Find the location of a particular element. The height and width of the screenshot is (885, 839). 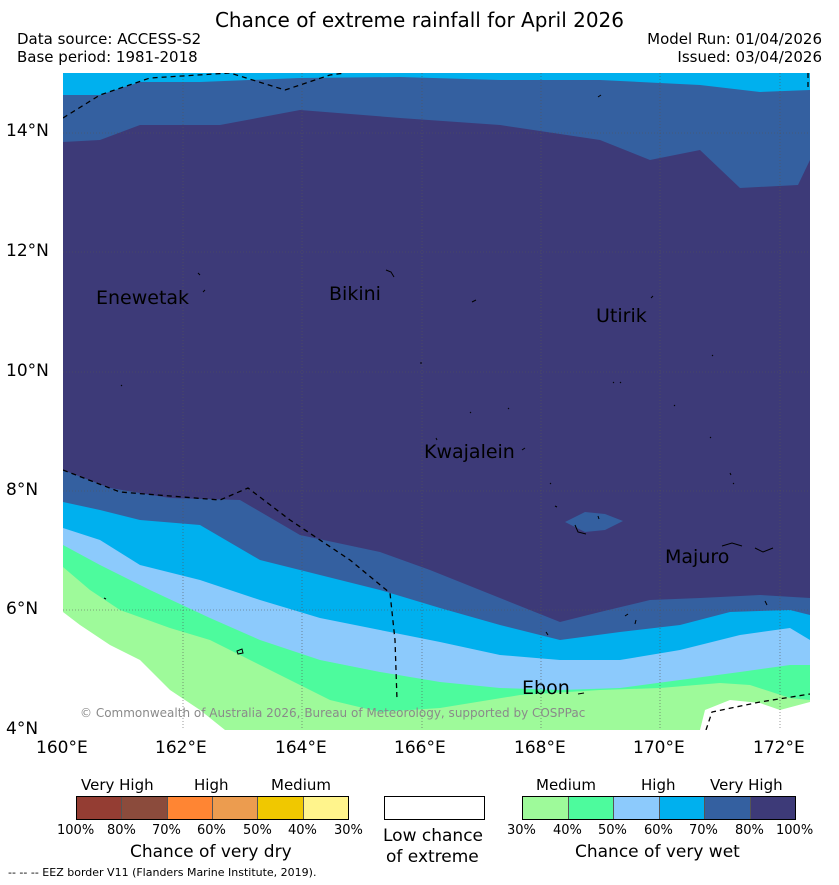

wet-tick: 60% is located at coordinates (658, 830).